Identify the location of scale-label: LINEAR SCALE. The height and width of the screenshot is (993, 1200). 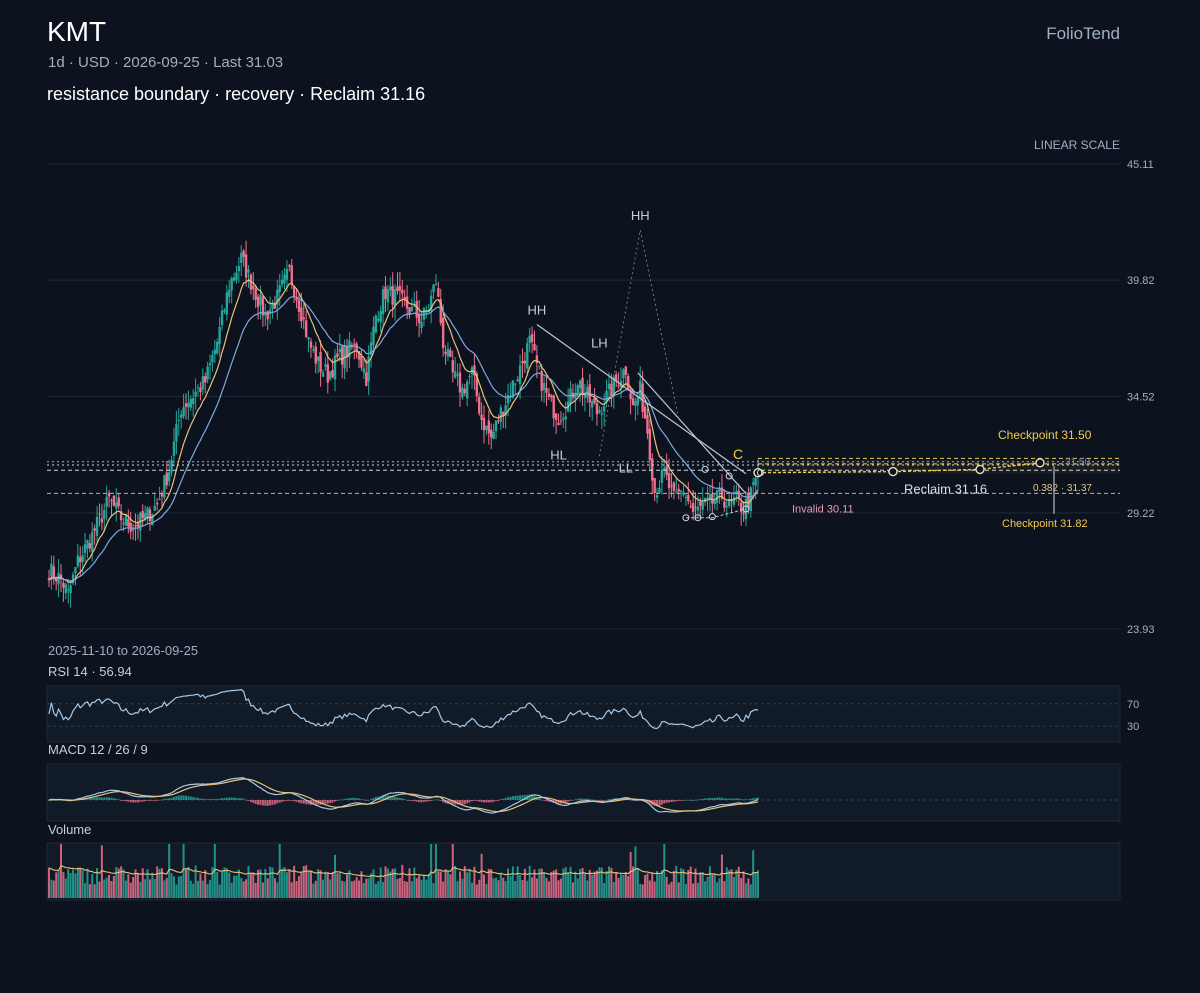
(1077, 145).